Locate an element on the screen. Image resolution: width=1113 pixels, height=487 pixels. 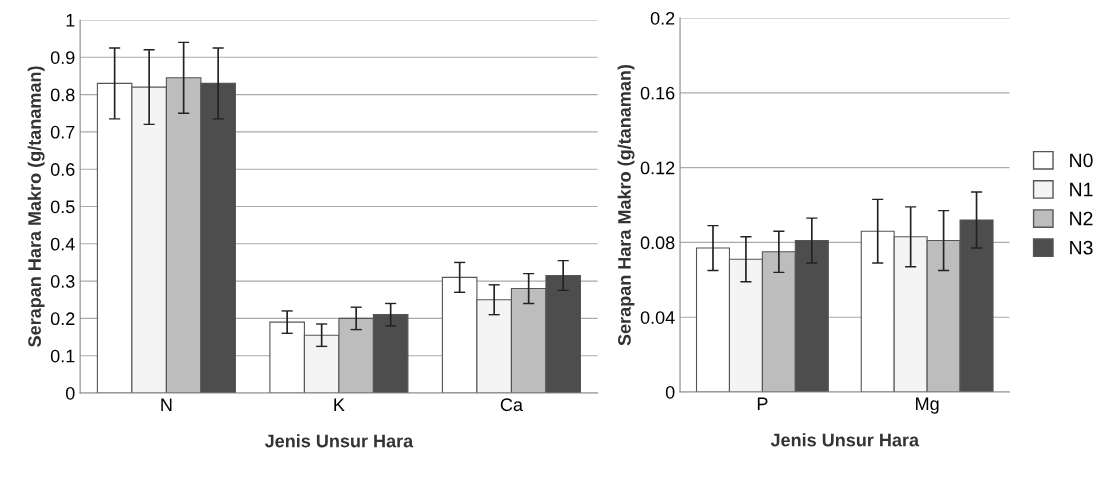
y-tick-label: 0.7 is located at coordinates (62, 132).